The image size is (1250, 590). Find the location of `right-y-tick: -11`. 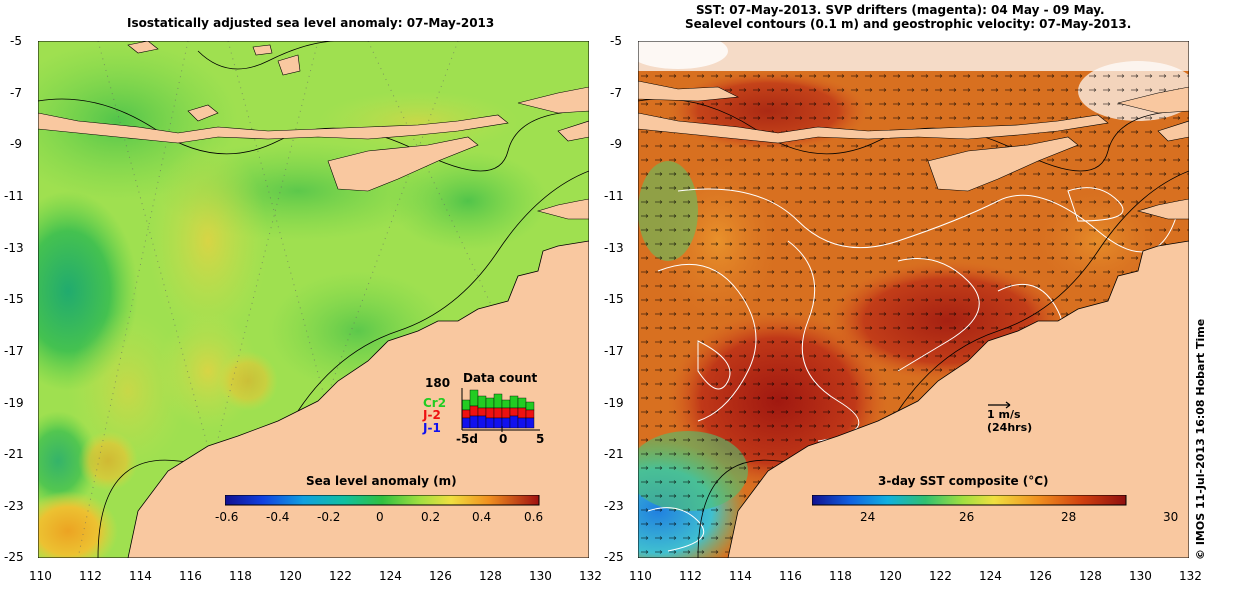

right-y-tick: -11 is located at coordinates (614, 196).